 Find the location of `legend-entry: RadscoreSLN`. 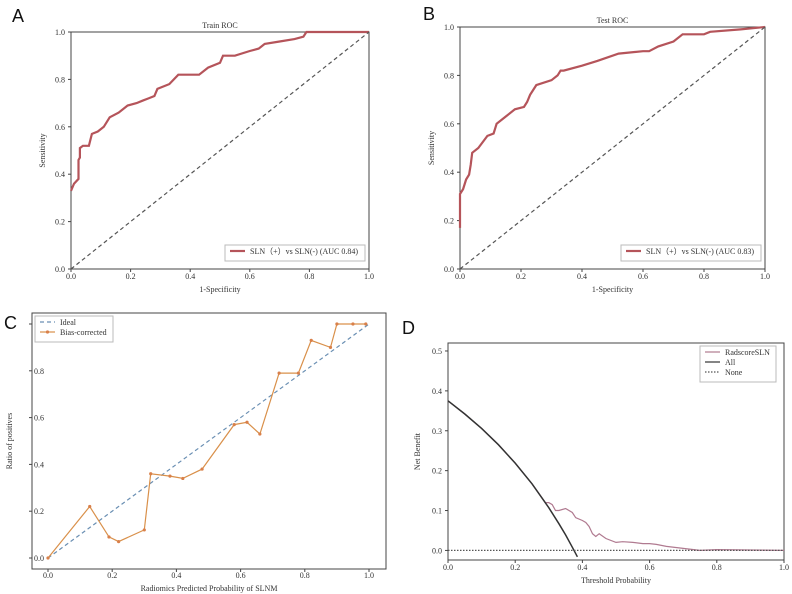

legend-entry: RadscoreSLN is located at coordinates (747, 352).